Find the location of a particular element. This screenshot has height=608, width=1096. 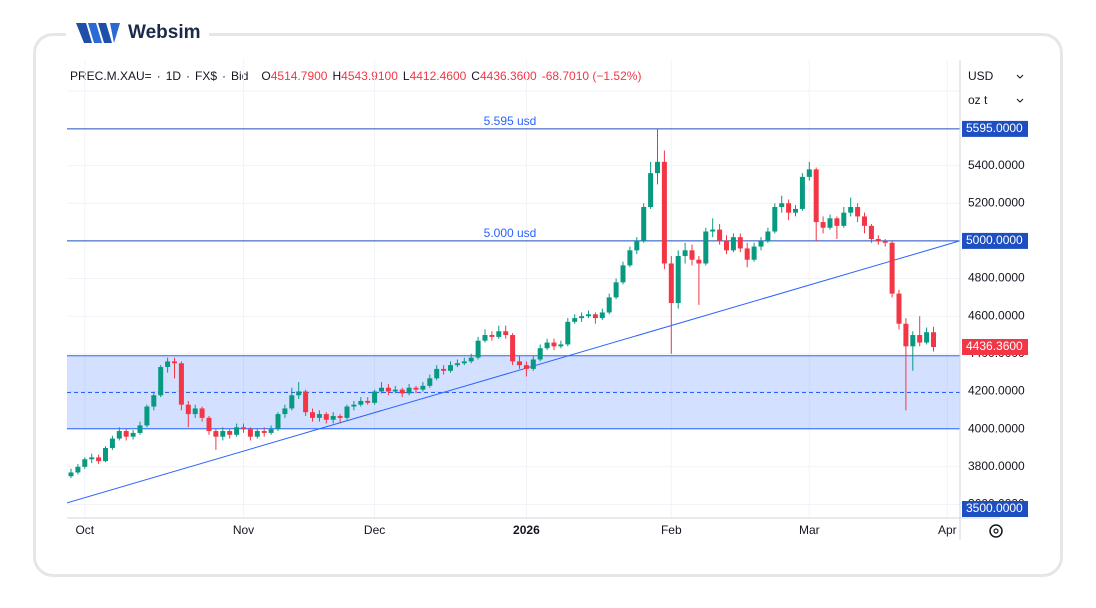

logo: Websim is located at coordinates (137, 33).